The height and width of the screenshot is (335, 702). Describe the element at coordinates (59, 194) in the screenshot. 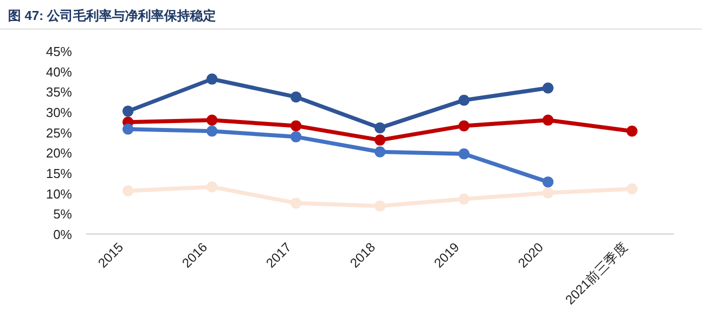

I see `y-tick-label: 10%` at that location.